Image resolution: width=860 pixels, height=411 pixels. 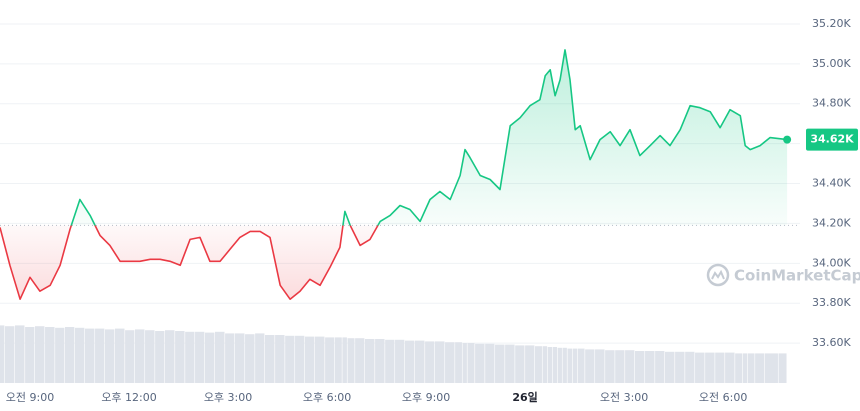 I want to click on last-point, so click(x=787, y=139).